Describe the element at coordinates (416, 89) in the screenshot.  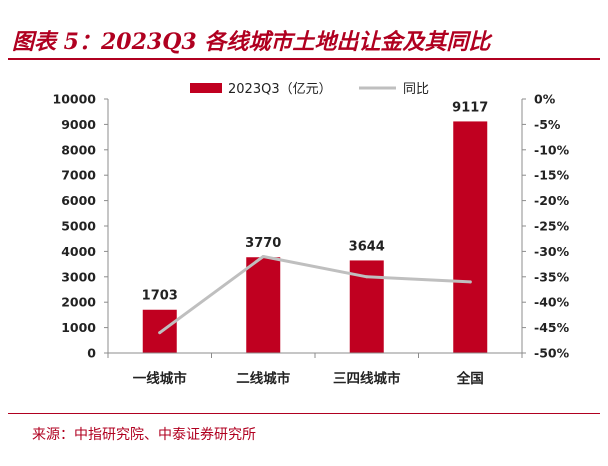
I see `legend-line-label: 同比` at that location.